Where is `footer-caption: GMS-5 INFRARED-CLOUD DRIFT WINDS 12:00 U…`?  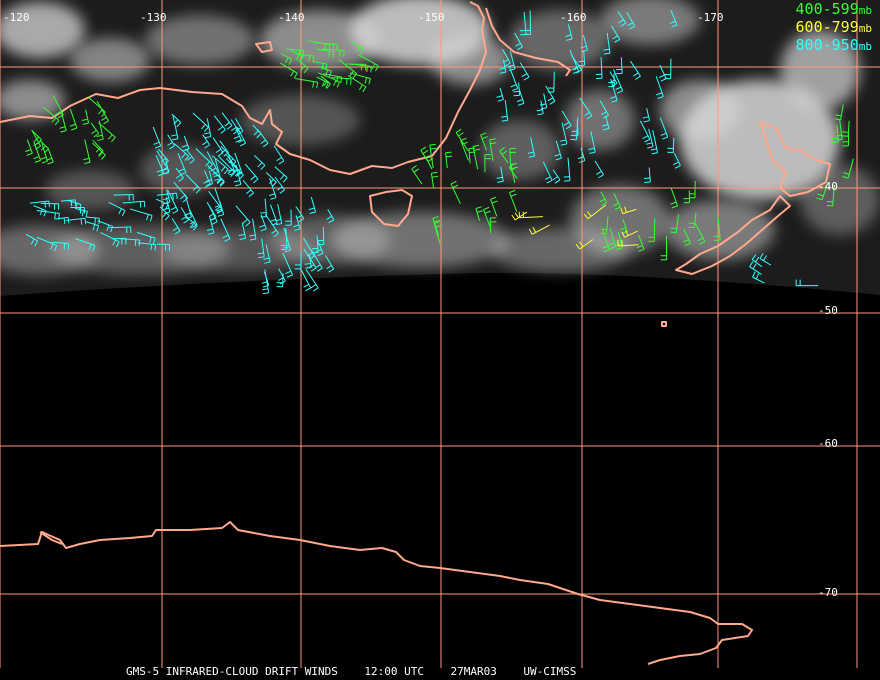 footer-caption: GMS-5 INFRARED-CLOUD DRIFT WINDS 12:00 U… is located at coordinates (351, 672).